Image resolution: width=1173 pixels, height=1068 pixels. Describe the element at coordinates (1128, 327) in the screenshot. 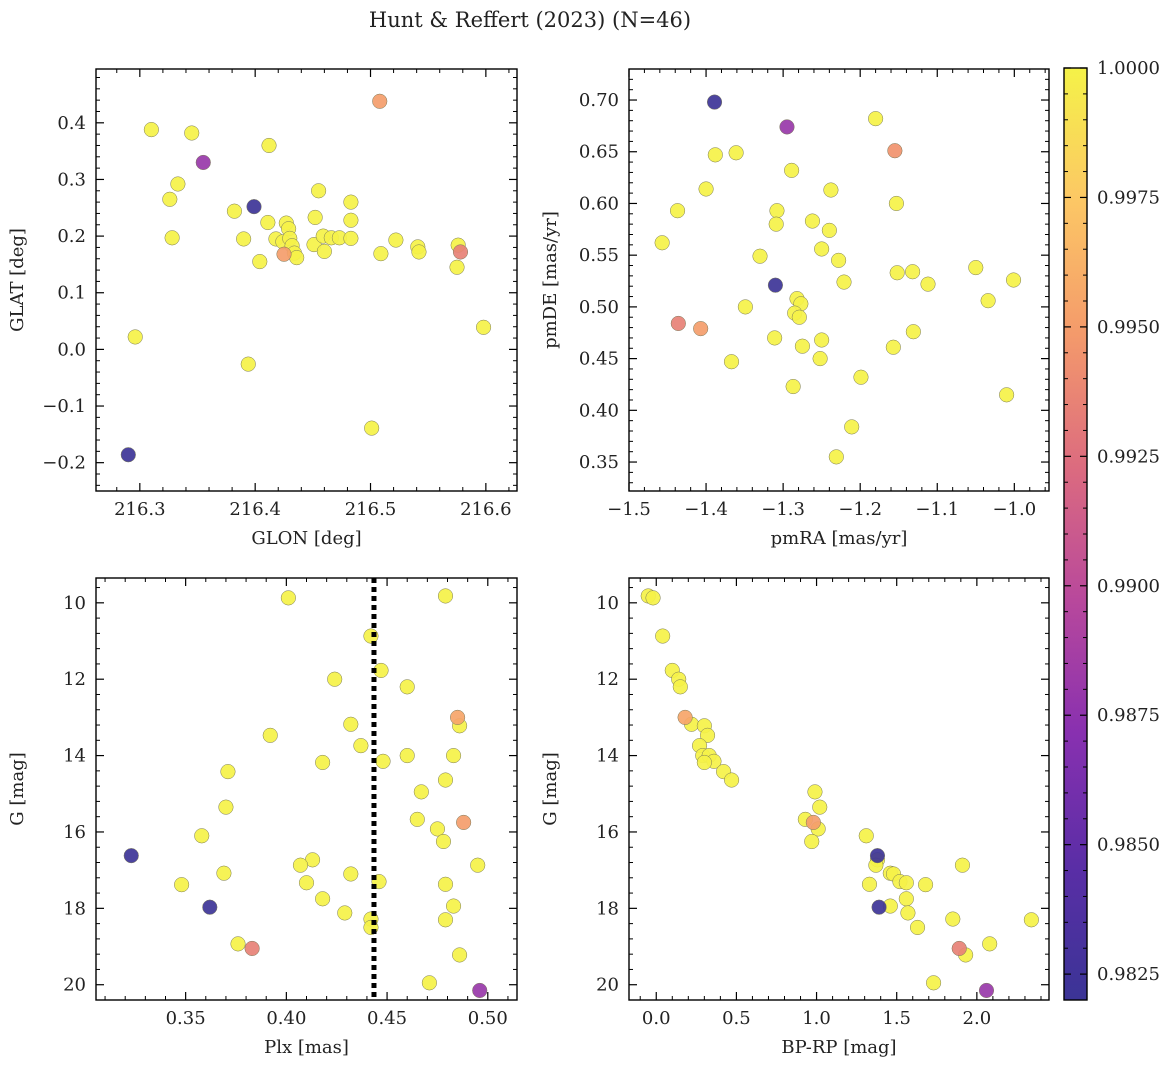

I see `colorbar-tick-label: 0.9950` at that location.